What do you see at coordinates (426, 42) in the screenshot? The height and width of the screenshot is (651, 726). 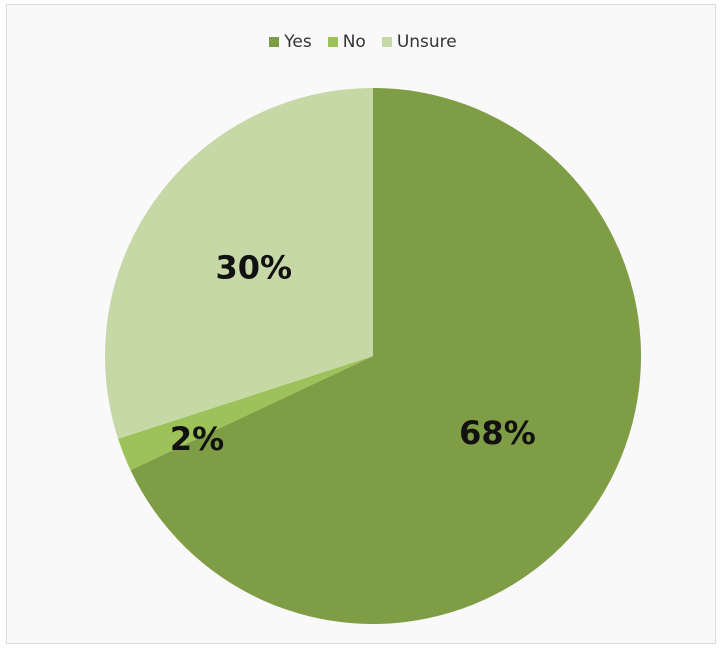 I see `legend-label-unsure: Unsure` at bounding box center [426, 42].